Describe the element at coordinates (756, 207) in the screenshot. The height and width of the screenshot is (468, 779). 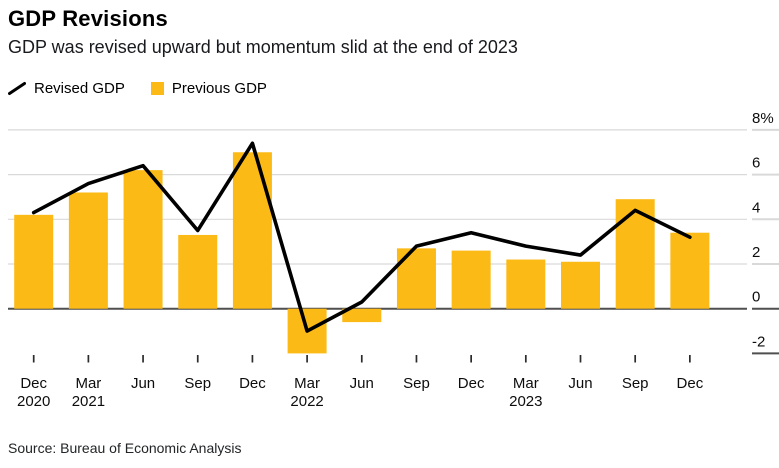
I see `y-tick-label: 4` at that location.